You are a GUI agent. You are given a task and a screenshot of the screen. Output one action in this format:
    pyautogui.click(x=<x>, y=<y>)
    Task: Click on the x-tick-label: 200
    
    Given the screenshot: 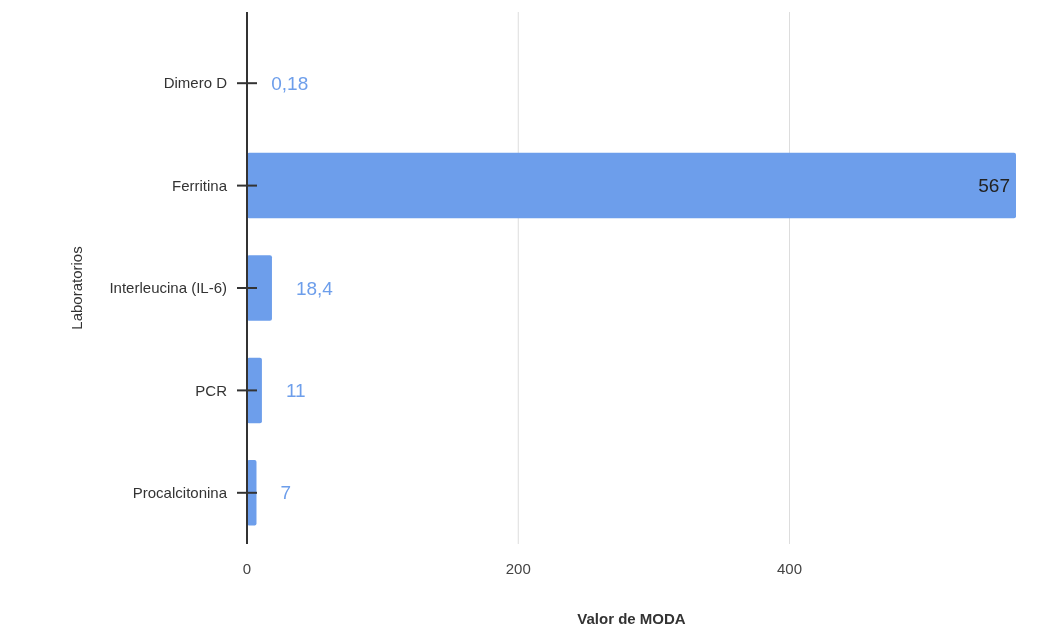 What is the action you would take?
    pyautogui.click(x=518, y=568)
    